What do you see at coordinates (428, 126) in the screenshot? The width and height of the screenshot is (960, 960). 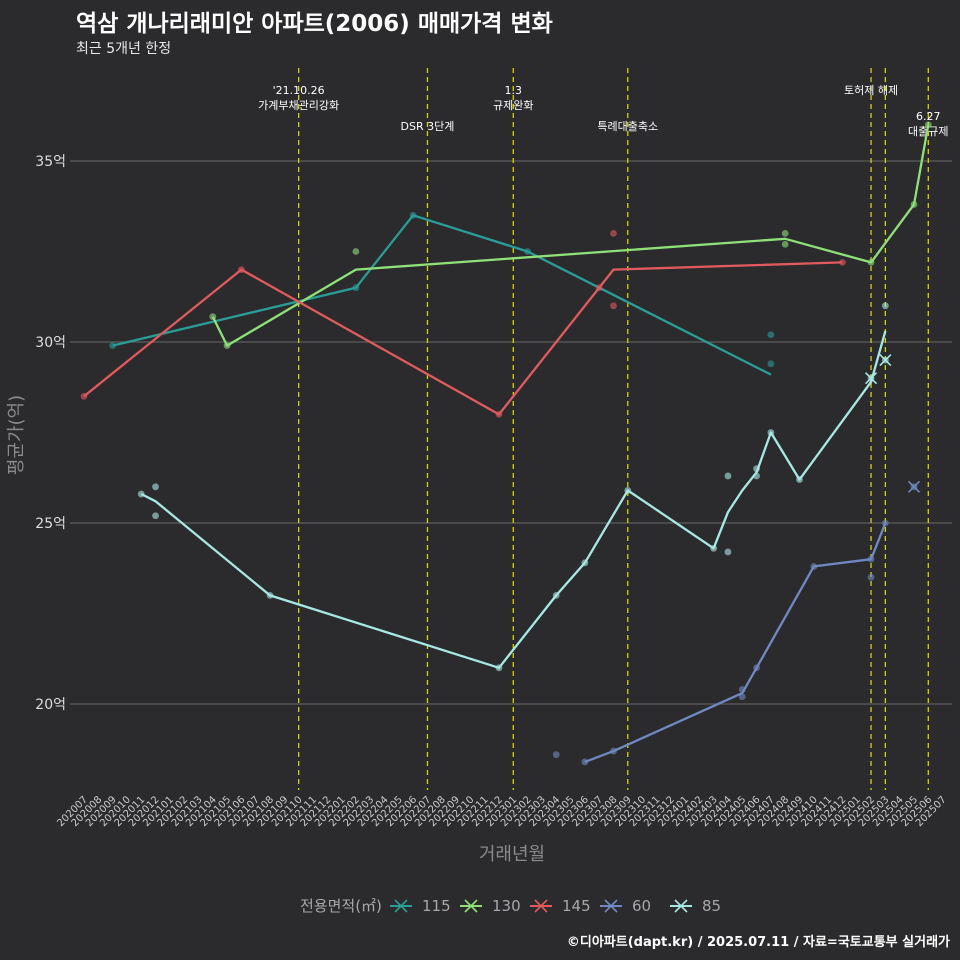 I see `event-label: DSR 3단계` at bounding box center [428, 126].